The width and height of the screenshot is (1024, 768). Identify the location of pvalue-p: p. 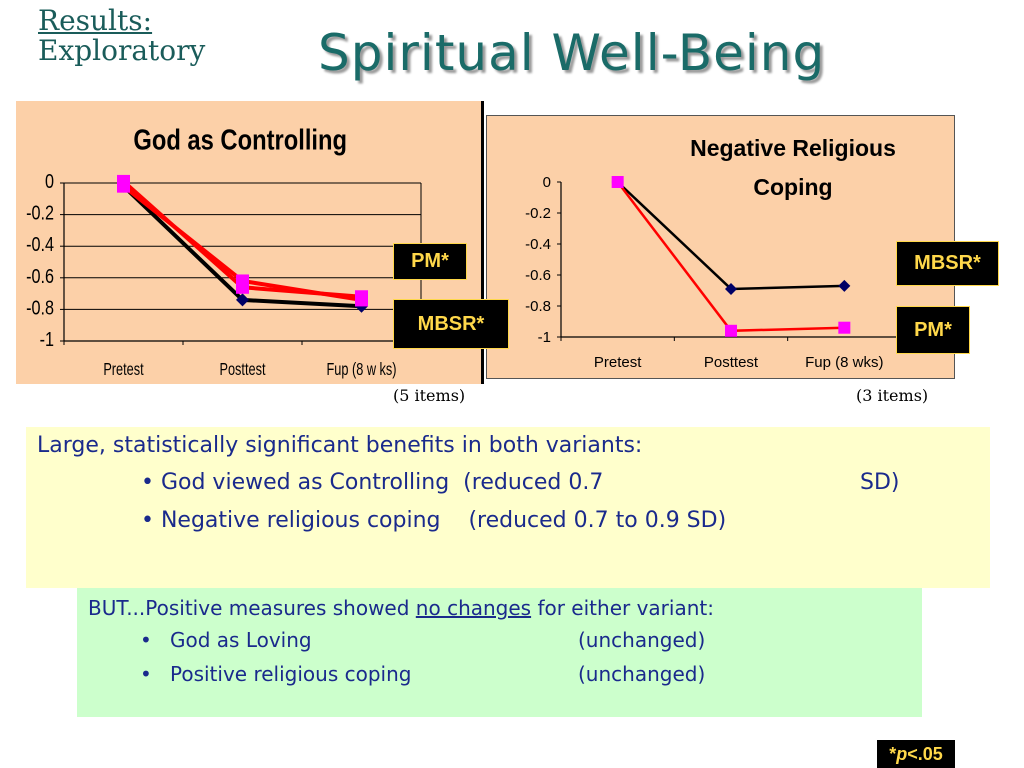
(902, 754).